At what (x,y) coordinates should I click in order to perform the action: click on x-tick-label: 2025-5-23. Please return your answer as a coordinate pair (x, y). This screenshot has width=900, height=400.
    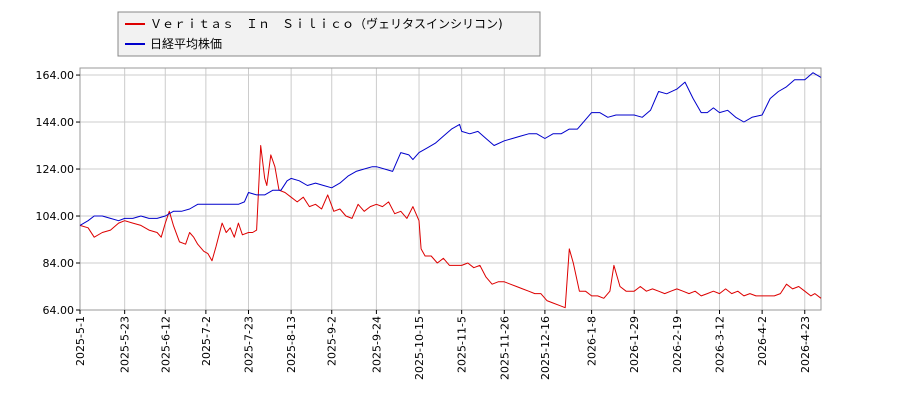
    Looking at the image, I should click on (125, 344).